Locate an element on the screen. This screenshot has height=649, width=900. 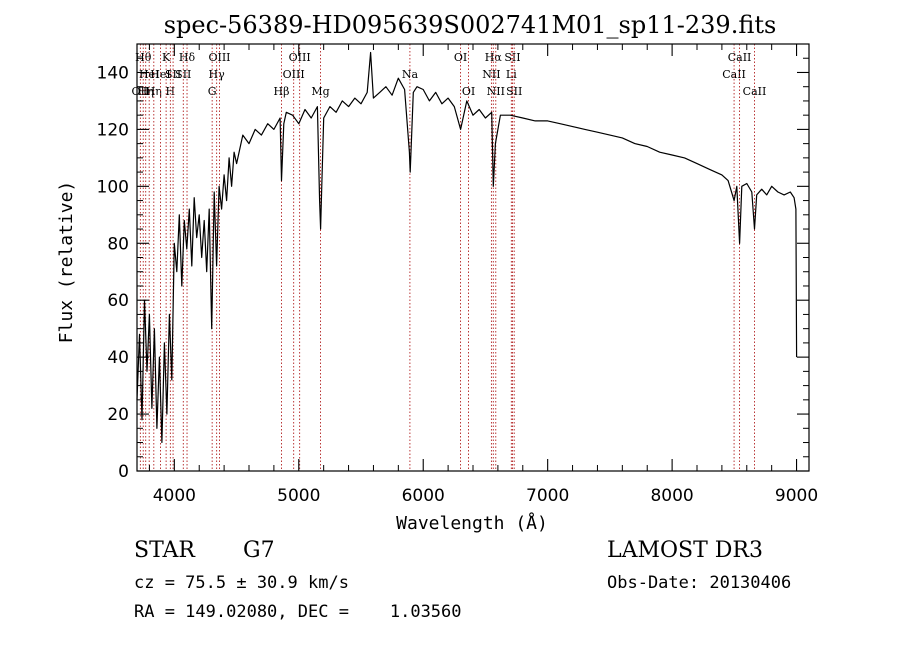
survey-name: LAMOST DR3 is located at coordinates (685, 550).